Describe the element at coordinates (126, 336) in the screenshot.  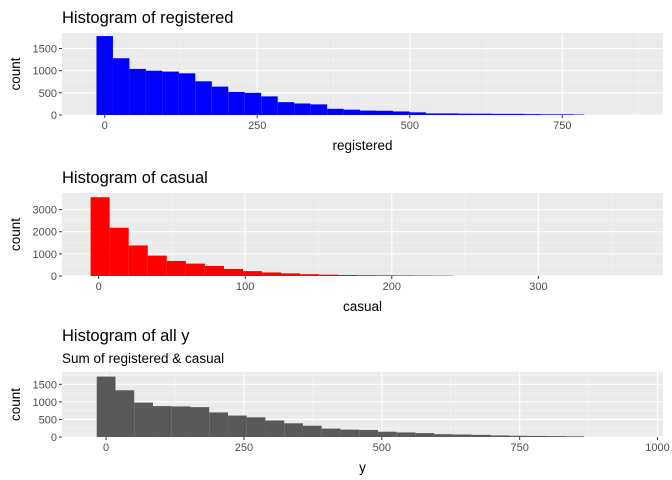
I see `chart-title: Histogram of all y` at that location.